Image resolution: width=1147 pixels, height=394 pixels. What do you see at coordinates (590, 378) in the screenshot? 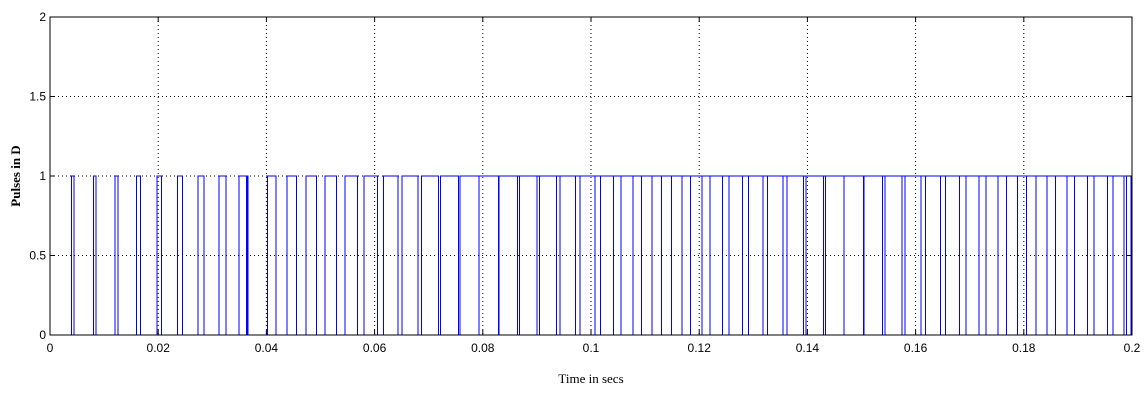
I see `x-axis-label: Time in secs` at bounding box center [590, 378].